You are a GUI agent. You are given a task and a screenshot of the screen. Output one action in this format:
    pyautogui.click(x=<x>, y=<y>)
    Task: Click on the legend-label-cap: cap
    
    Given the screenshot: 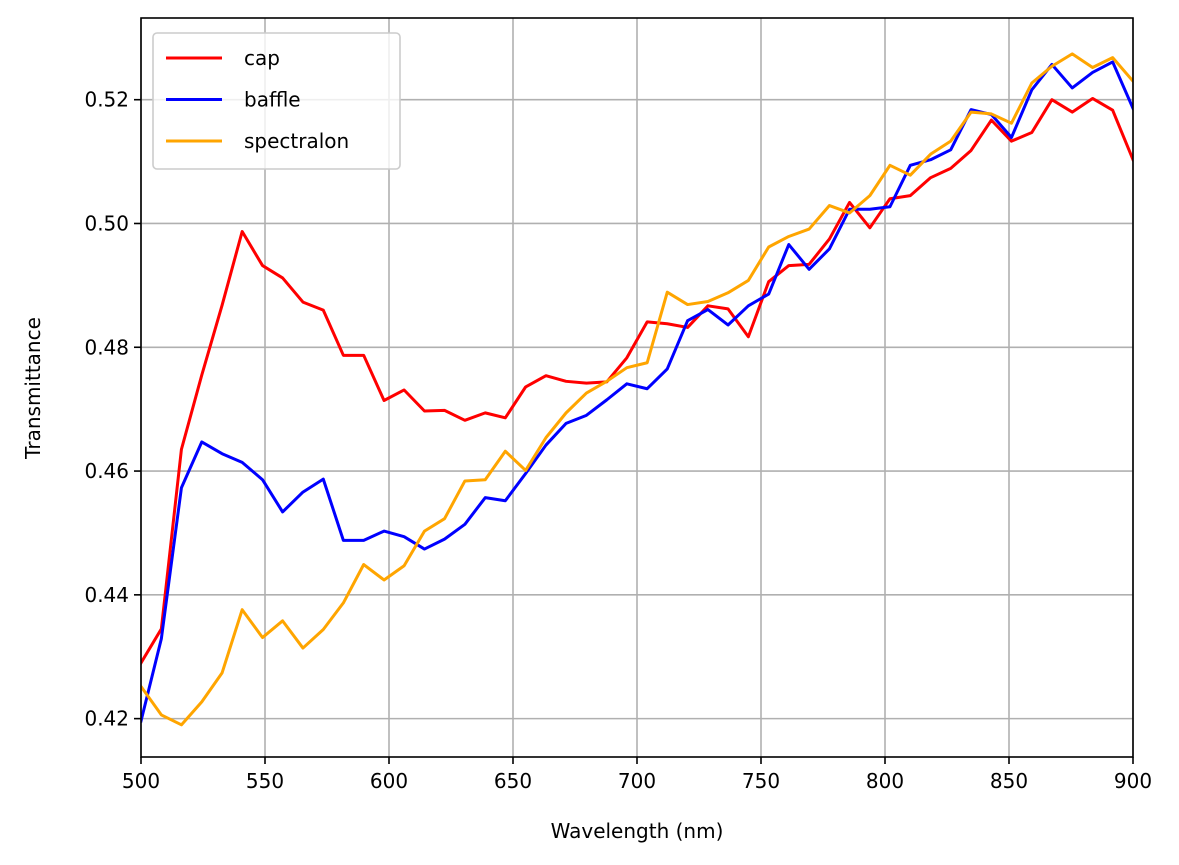 What is the action you would take?
    pyautogui.click(x=262, y=58)
    